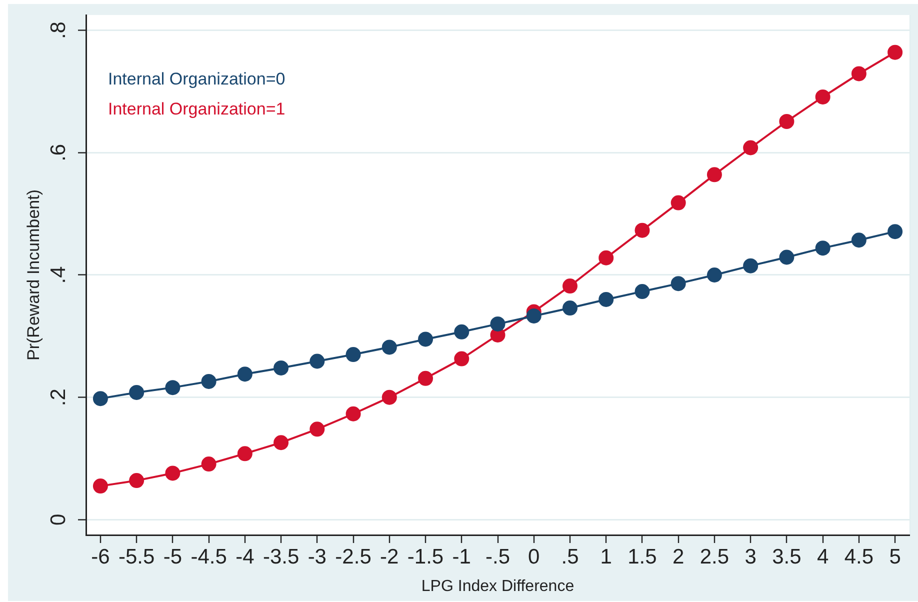  I want to click on x-tick-label: 2, so click(678, 556).